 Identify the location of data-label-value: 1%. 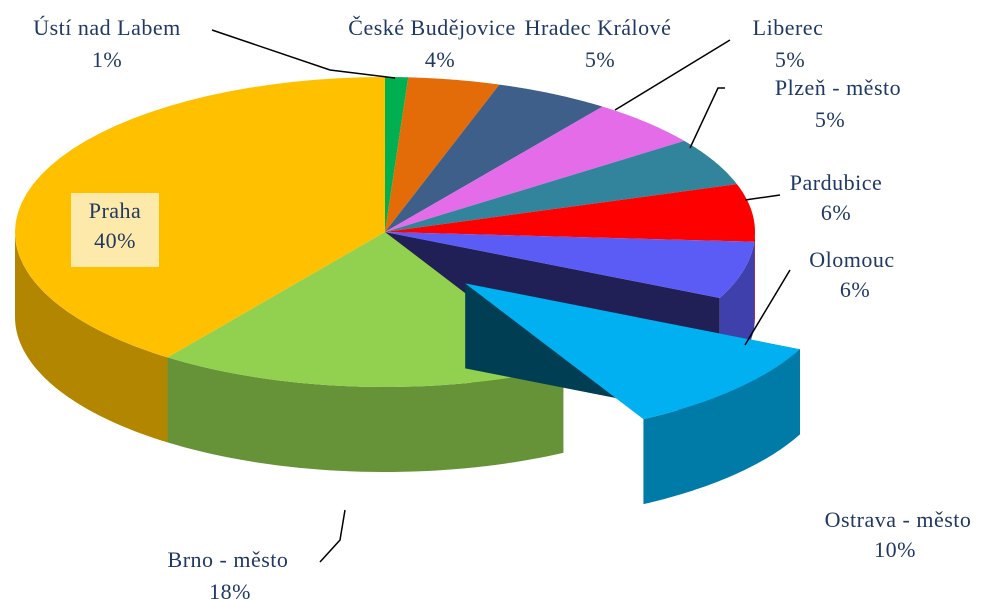
(107, 59).